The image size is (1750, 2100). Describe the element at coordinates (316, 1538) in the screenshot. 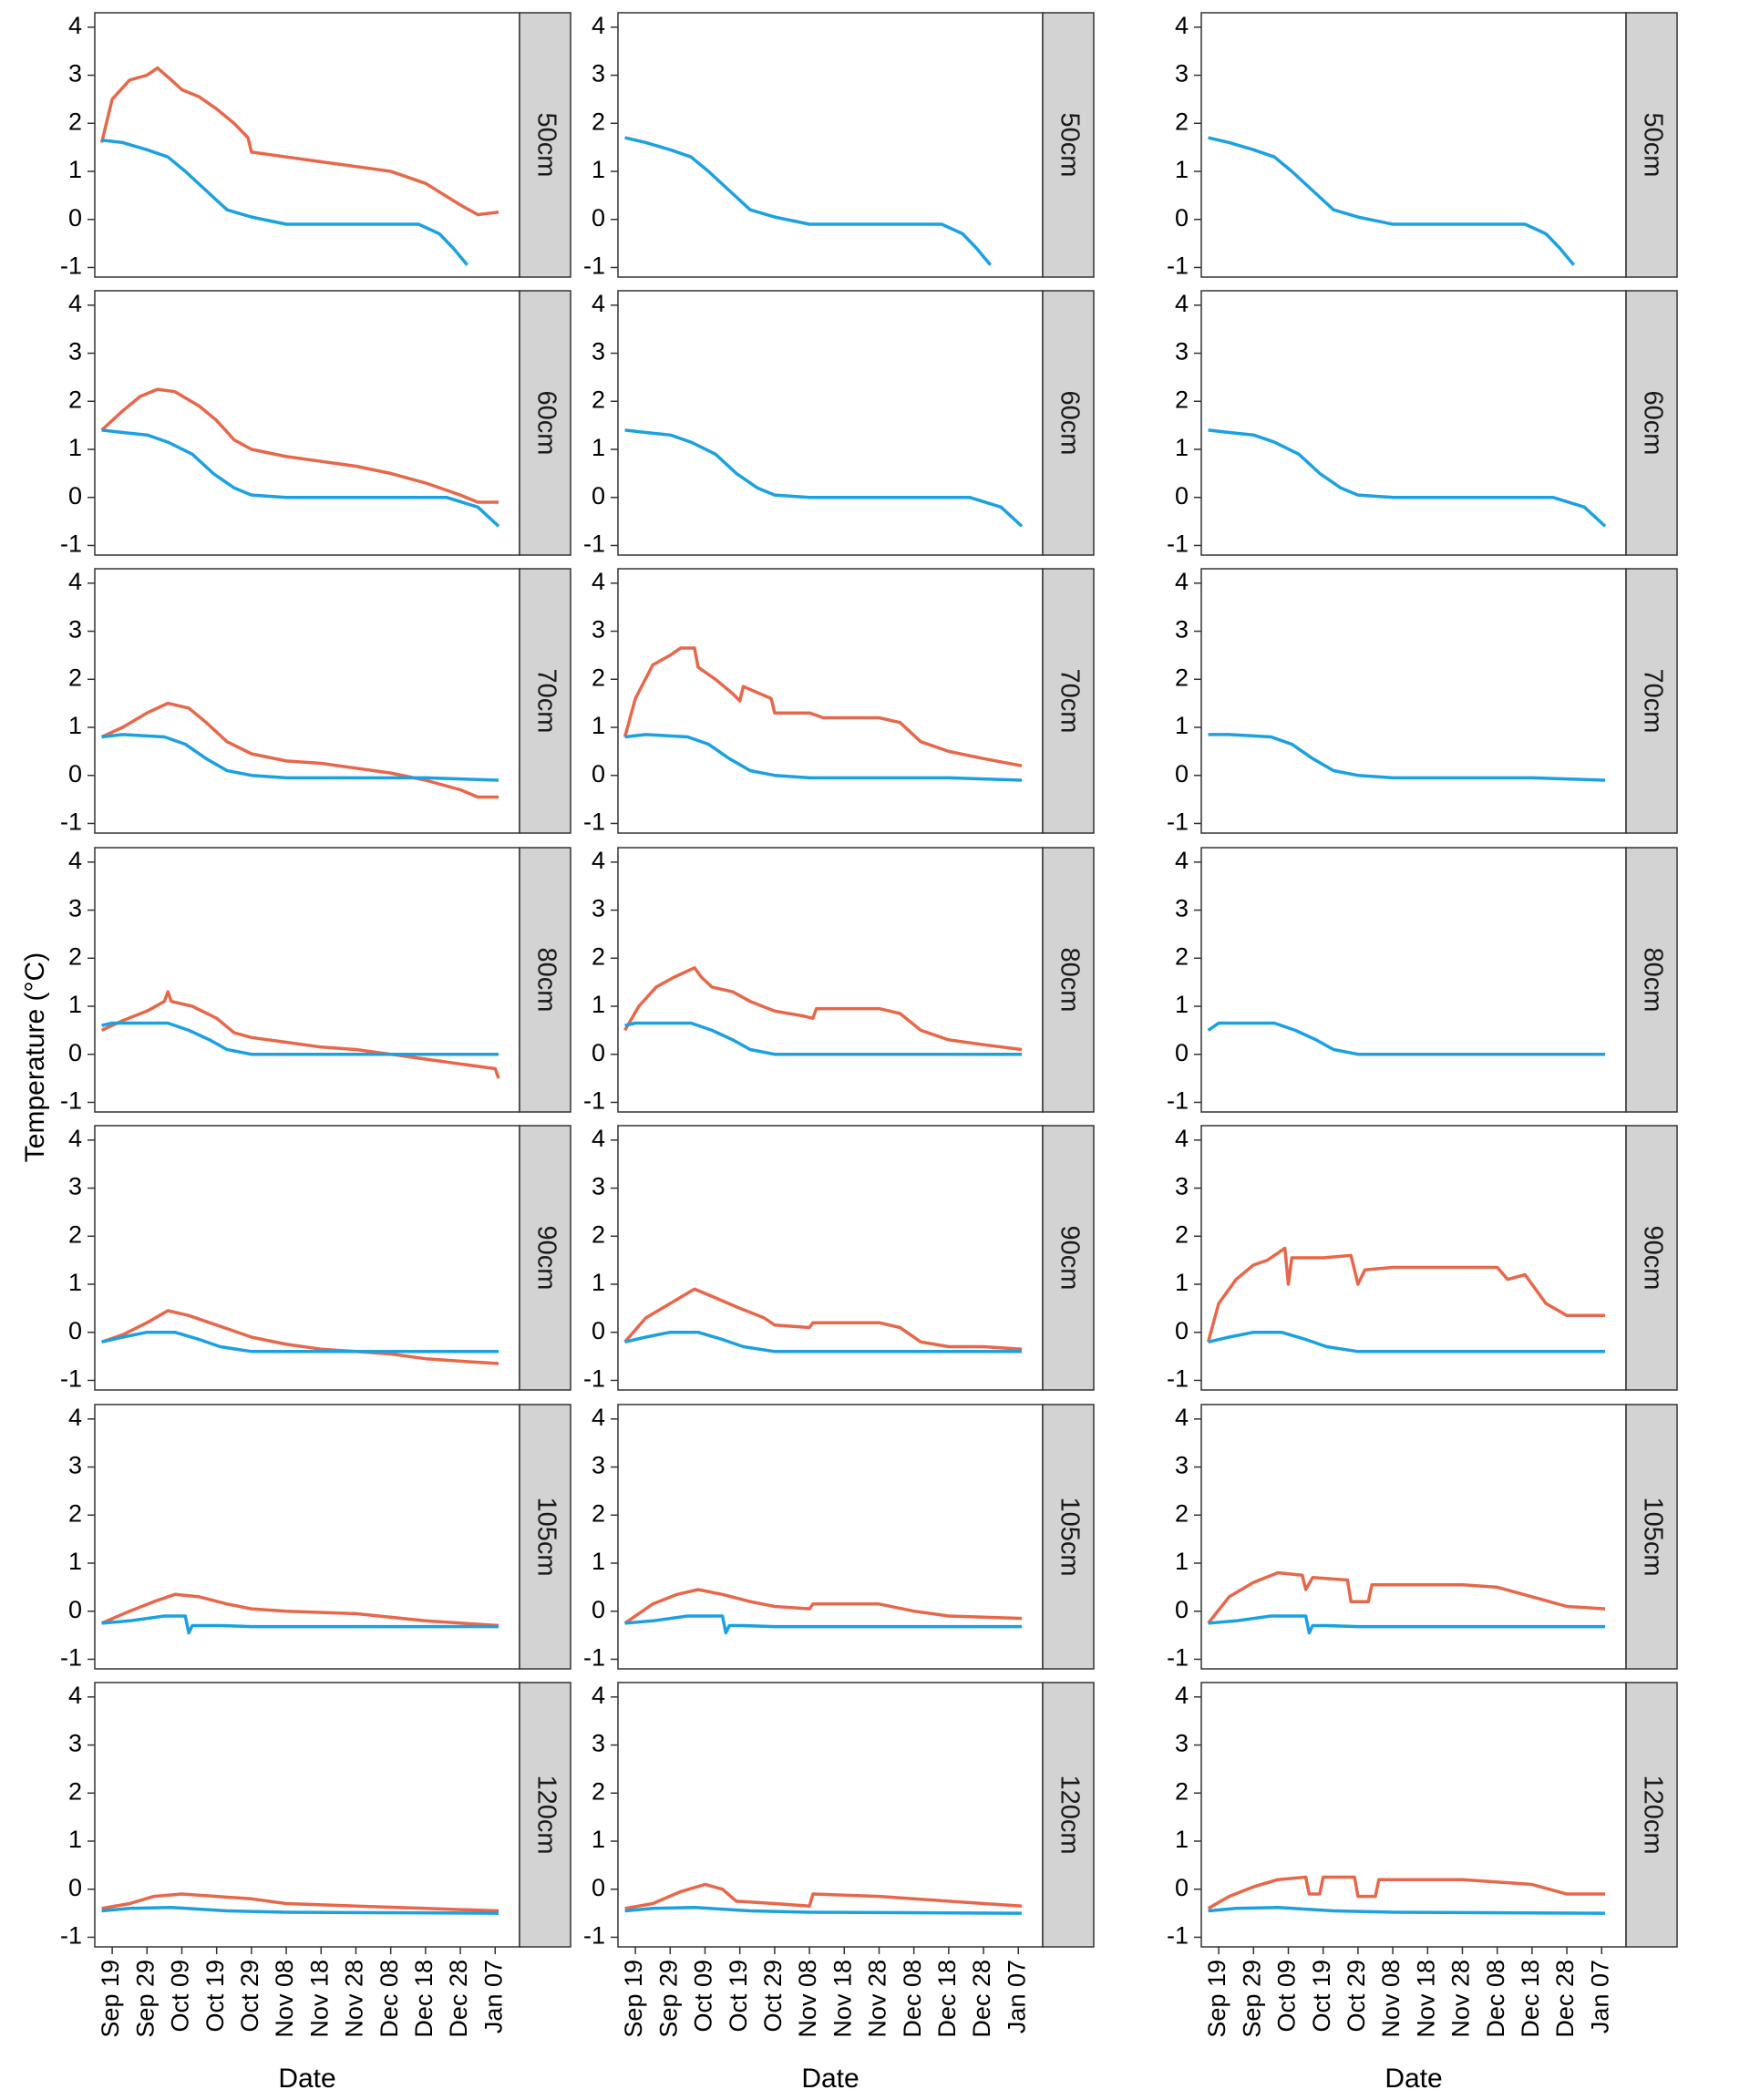

I see `panel-105cm-col1: 105cm -1 0 1 2 3 4` at that location.